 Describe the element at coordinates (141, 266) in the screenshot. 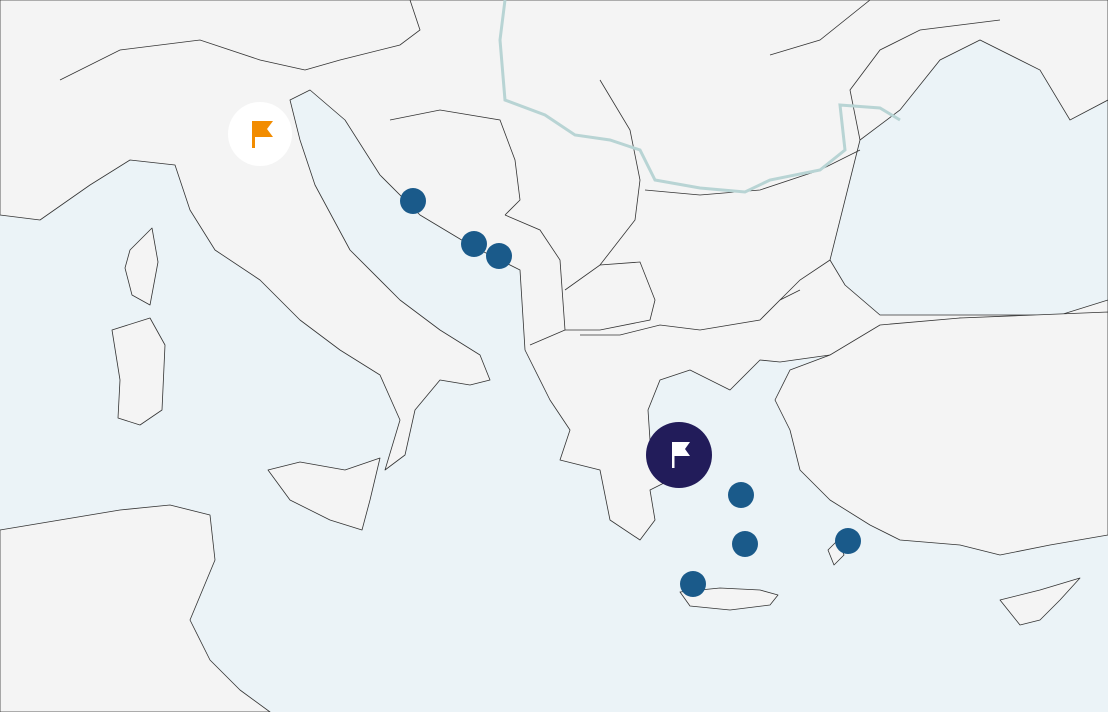

I see `corsica` at that location.